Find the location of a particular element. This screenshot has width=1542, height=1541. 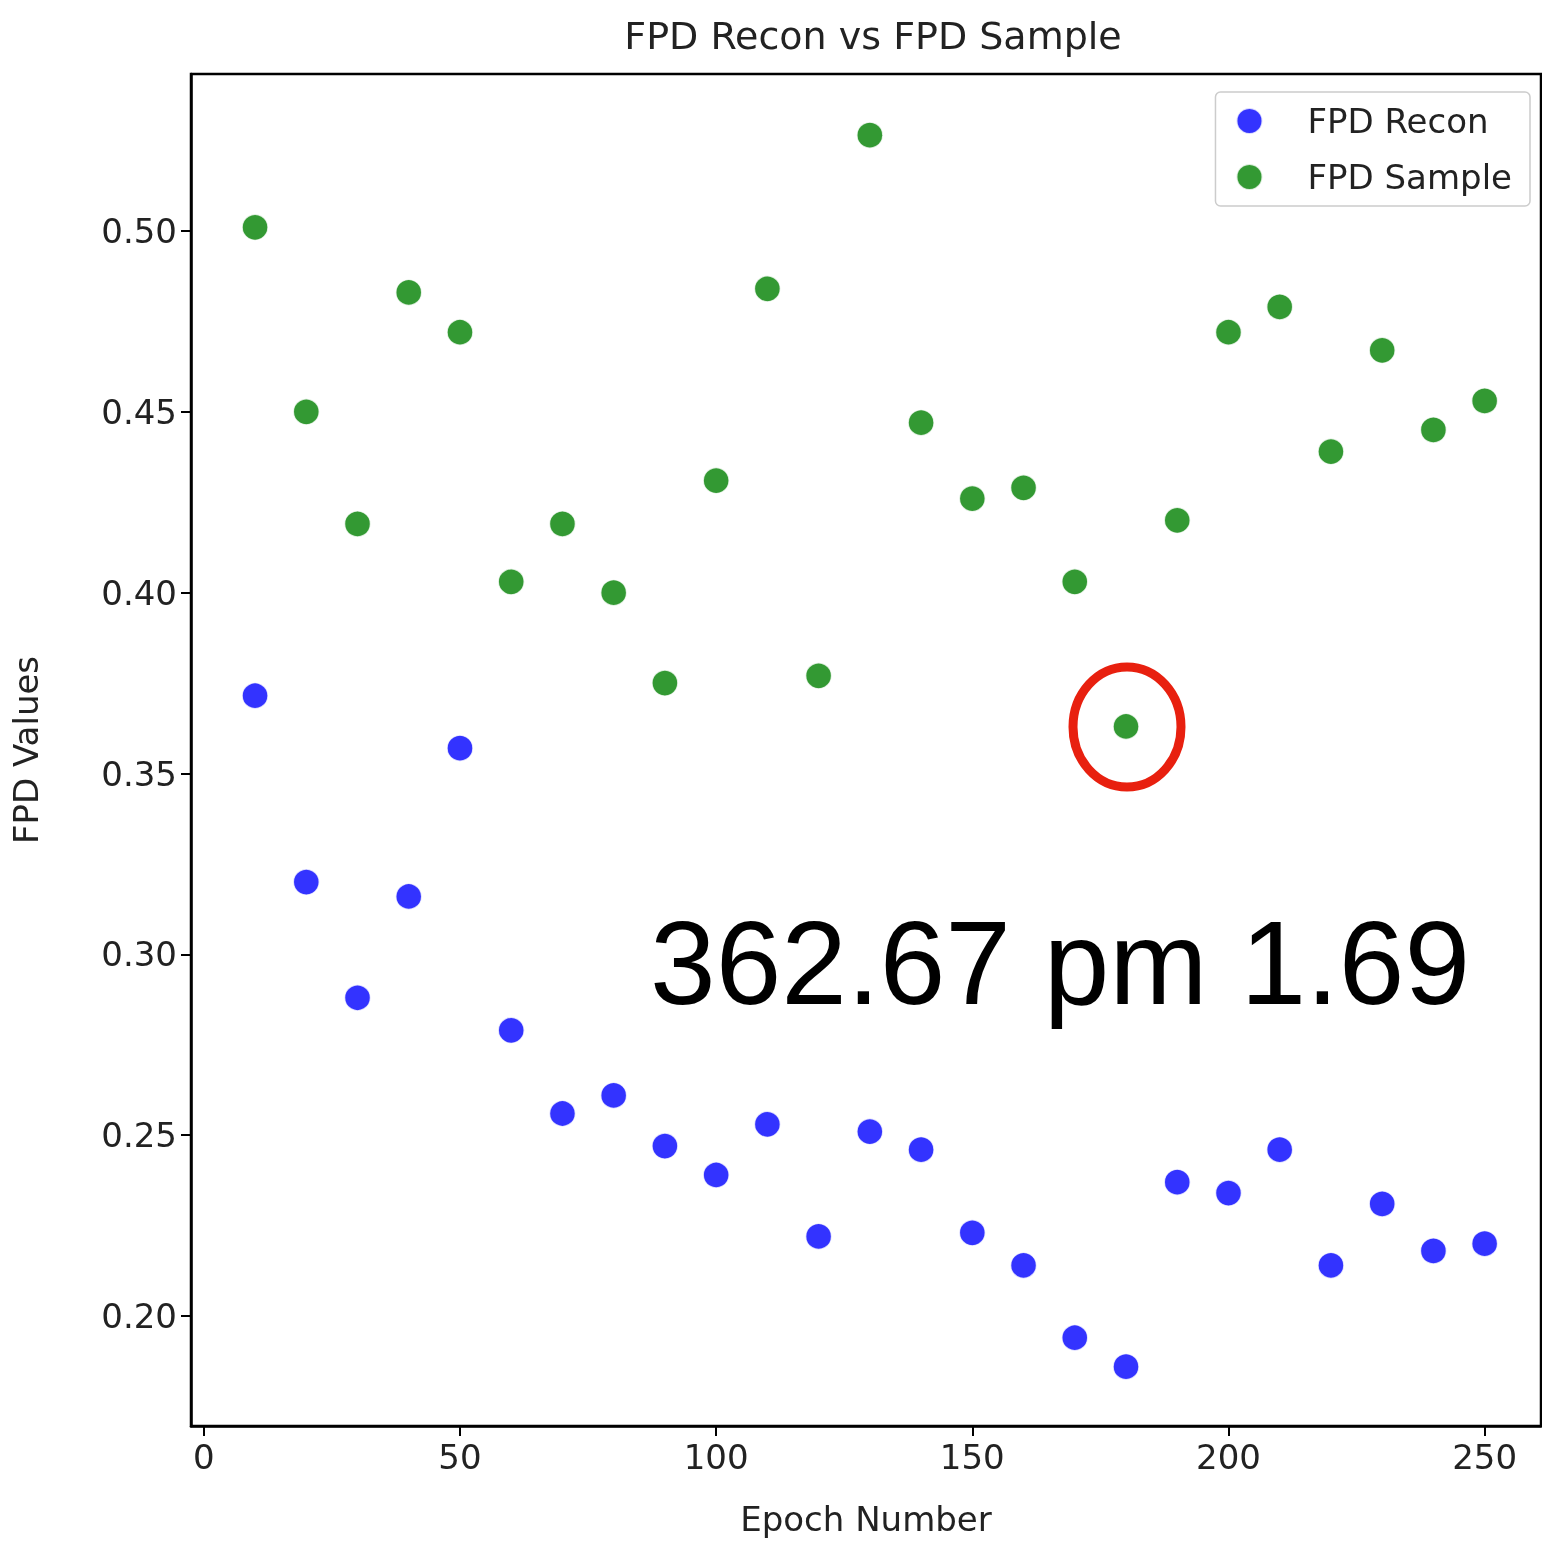

x-tick-label: 50 is located at coordinates (460, 1457).